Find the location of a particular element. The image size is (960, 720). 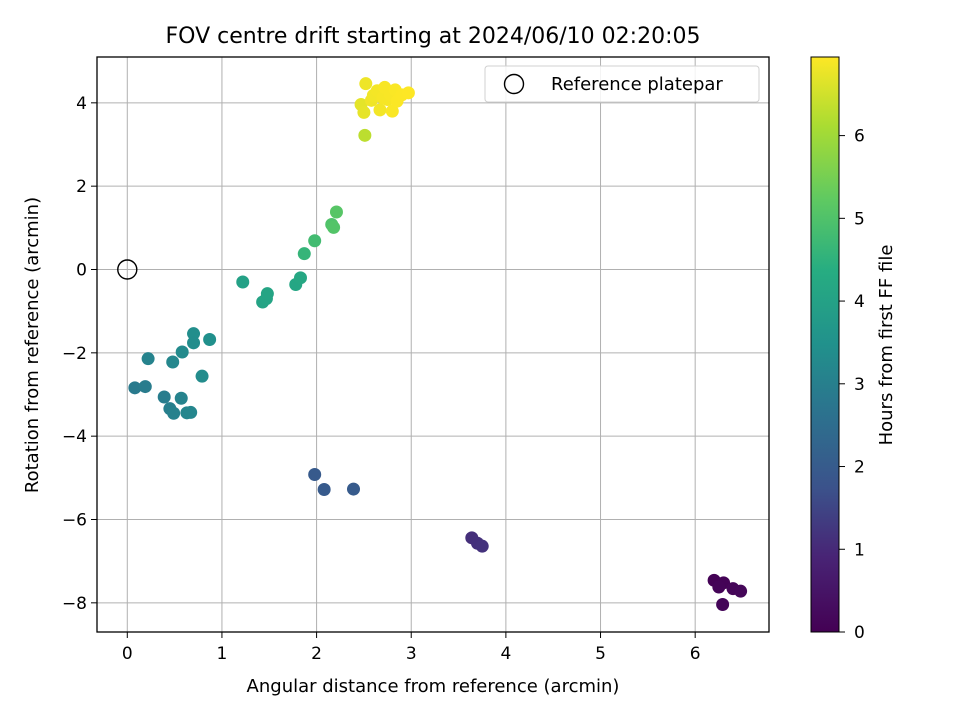

y-tick-label: −2 is located at coordinates (74, 354).